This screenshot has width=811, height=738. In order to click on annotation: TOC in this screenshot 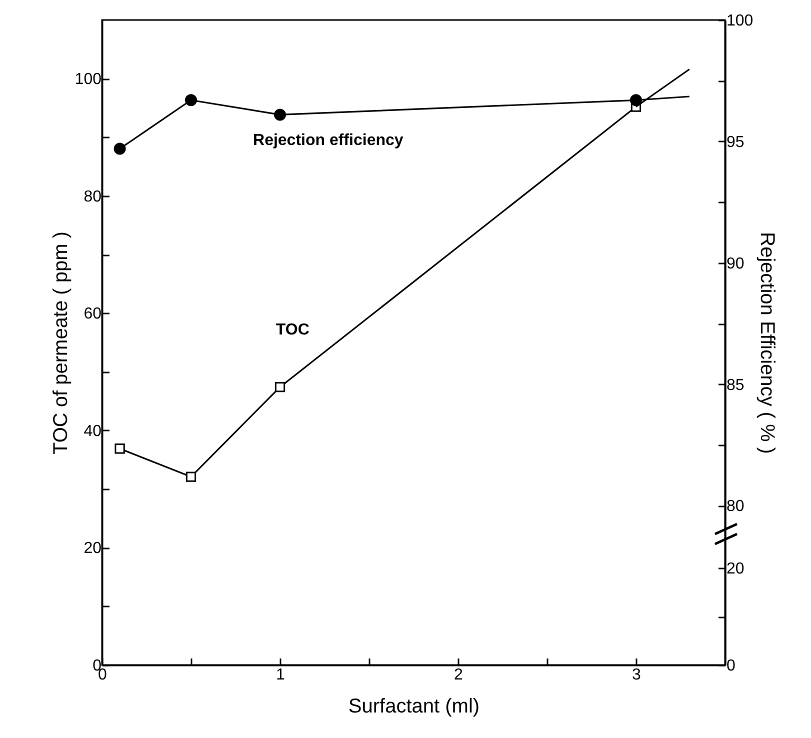, I will do `click(293, 330)`.